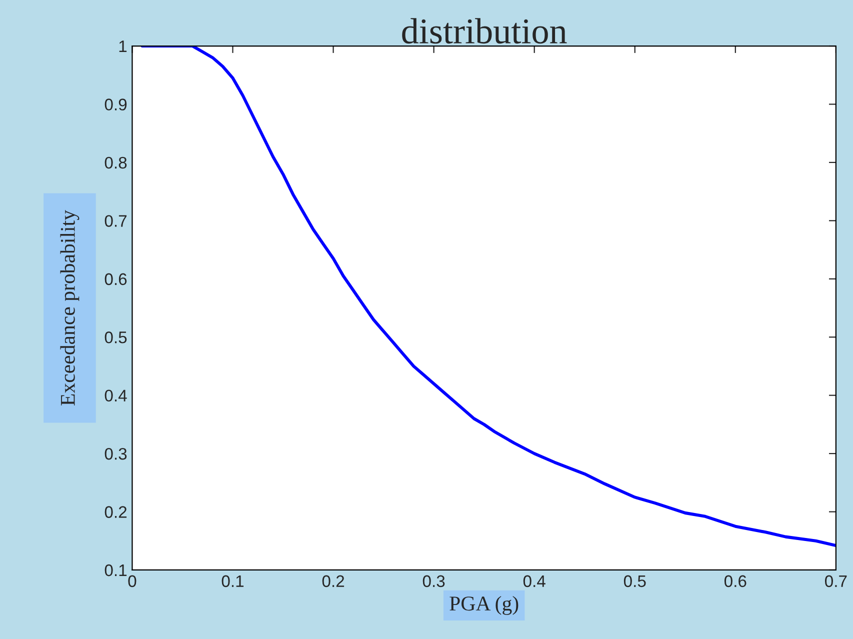 The width and height of the screenshot is (853, 639). Describe the element at coordinates (115, 338) in the screenshot. I see `y-tick-label: 0.5` at that location.